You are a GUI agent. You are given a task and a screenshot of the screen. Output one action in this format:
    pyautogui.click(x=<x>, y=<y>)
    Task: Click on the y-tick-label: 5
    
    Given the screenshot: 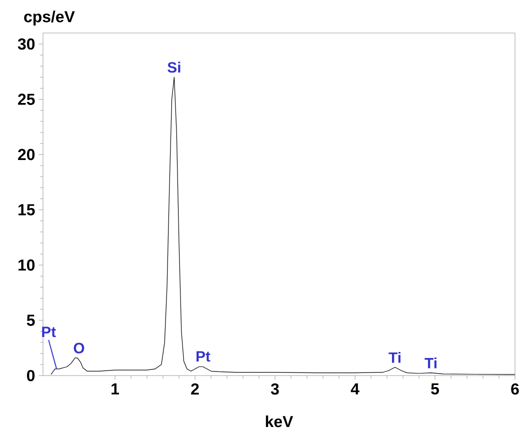 What is the action you would take?
    pyautogui.click(x=30, y=320)
    